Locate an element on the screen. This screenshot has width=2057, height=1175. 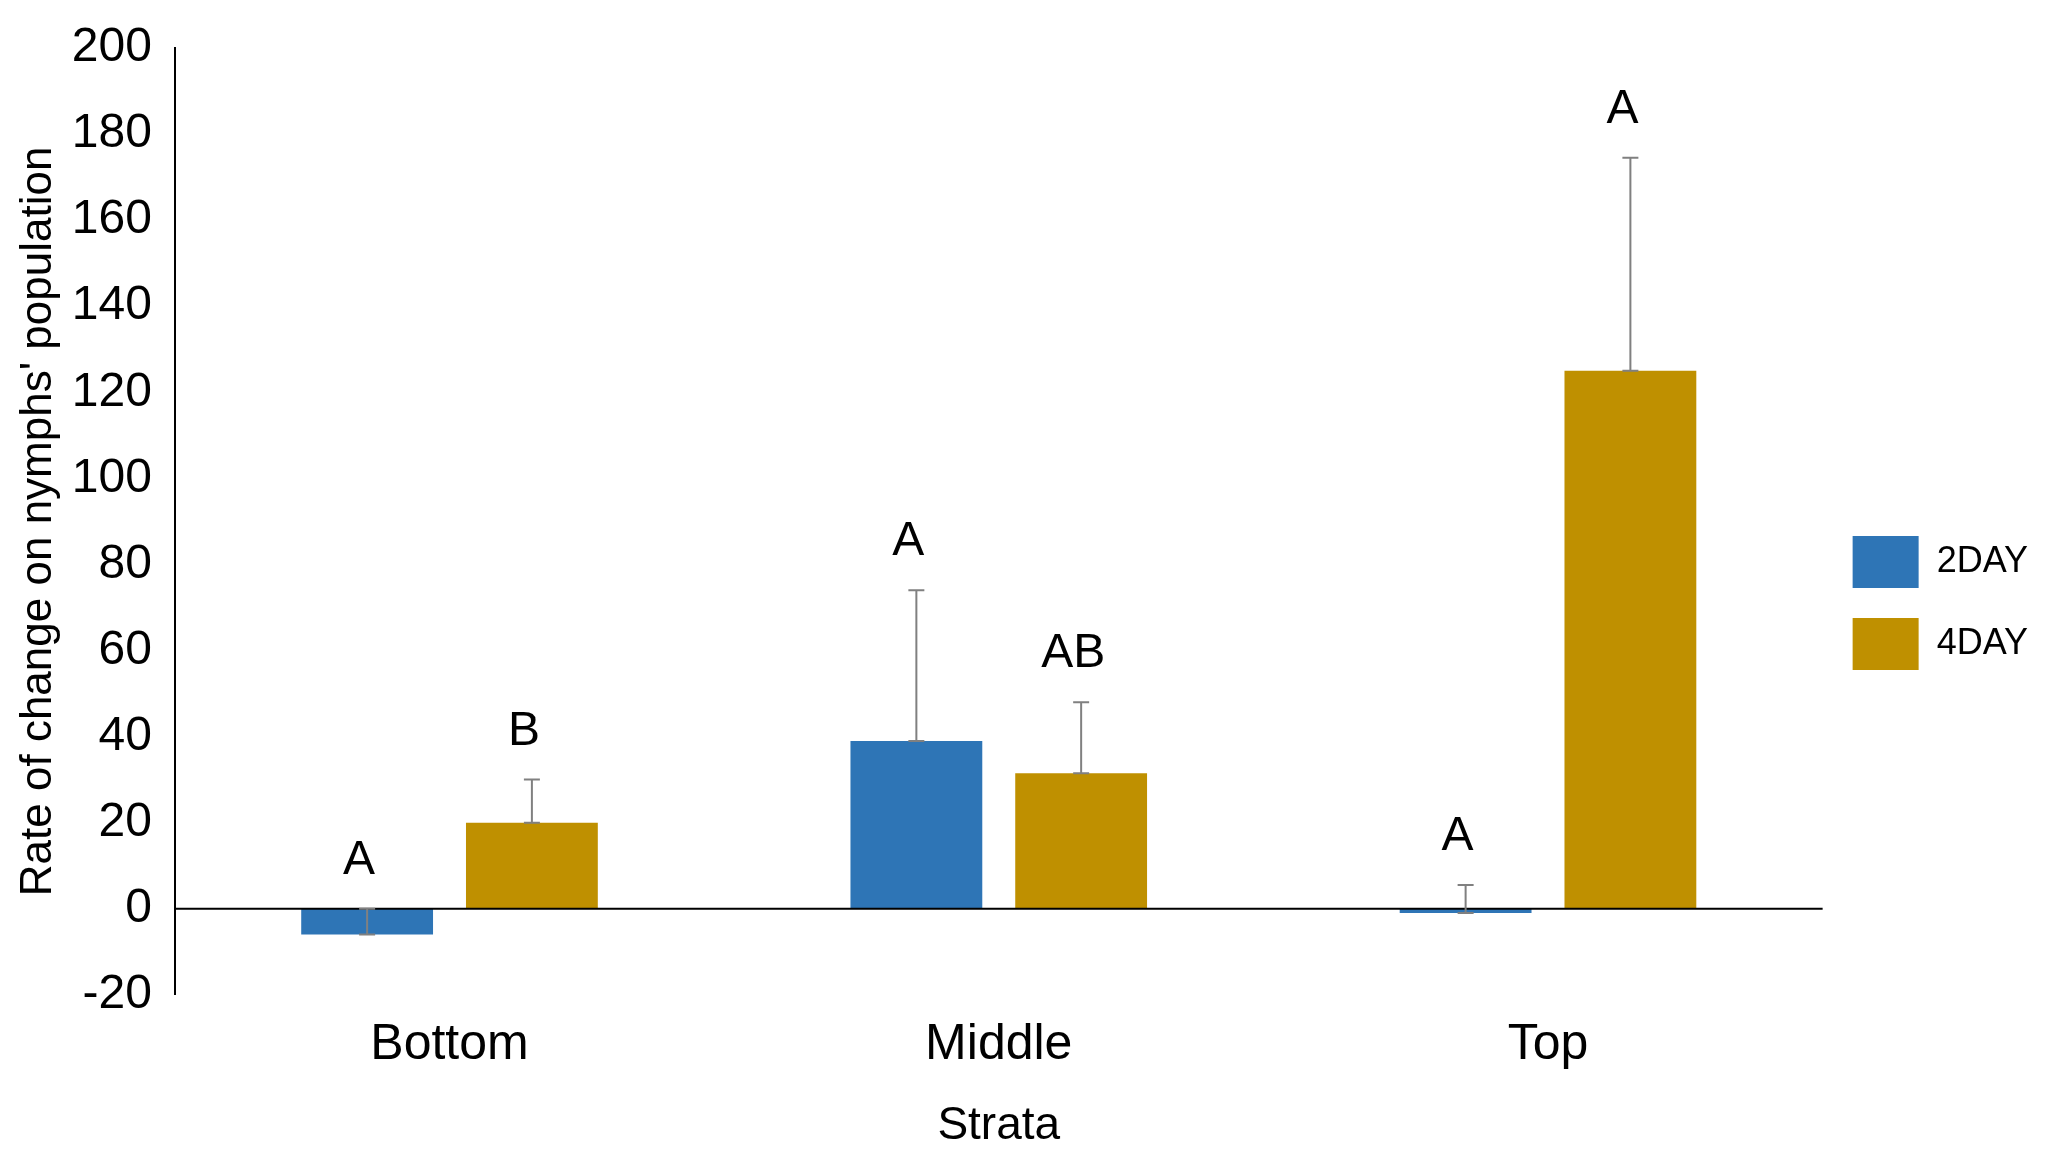
y-tick-label: 20 is located at coordinates (125, 819).